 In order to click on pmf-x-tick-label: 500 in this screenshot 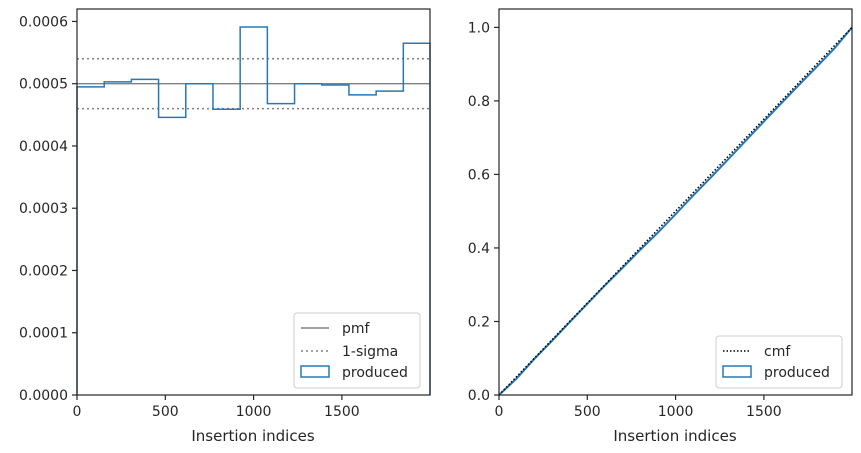, I will do `click(165, 412)`.